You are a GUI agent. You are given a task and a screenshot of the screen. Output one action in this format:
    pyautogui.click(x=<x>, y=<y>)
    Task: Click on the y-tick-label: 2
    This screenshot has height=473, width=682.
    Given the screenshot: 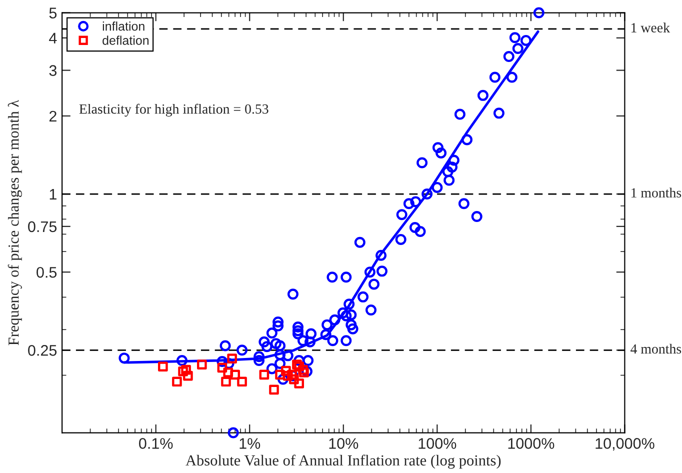 What is the action you would take?
    pyautogui.click(x=52, y=116)
    